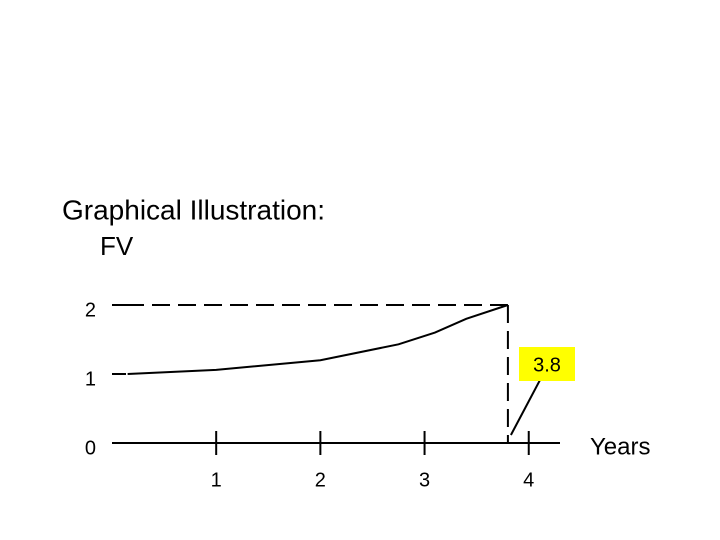 The width and height of the screenshot is (720, 540). What do you see at coordinates (90, 379) in the screenshot?
I see `y-tick-label: 1` at bounding box center [90, 379].